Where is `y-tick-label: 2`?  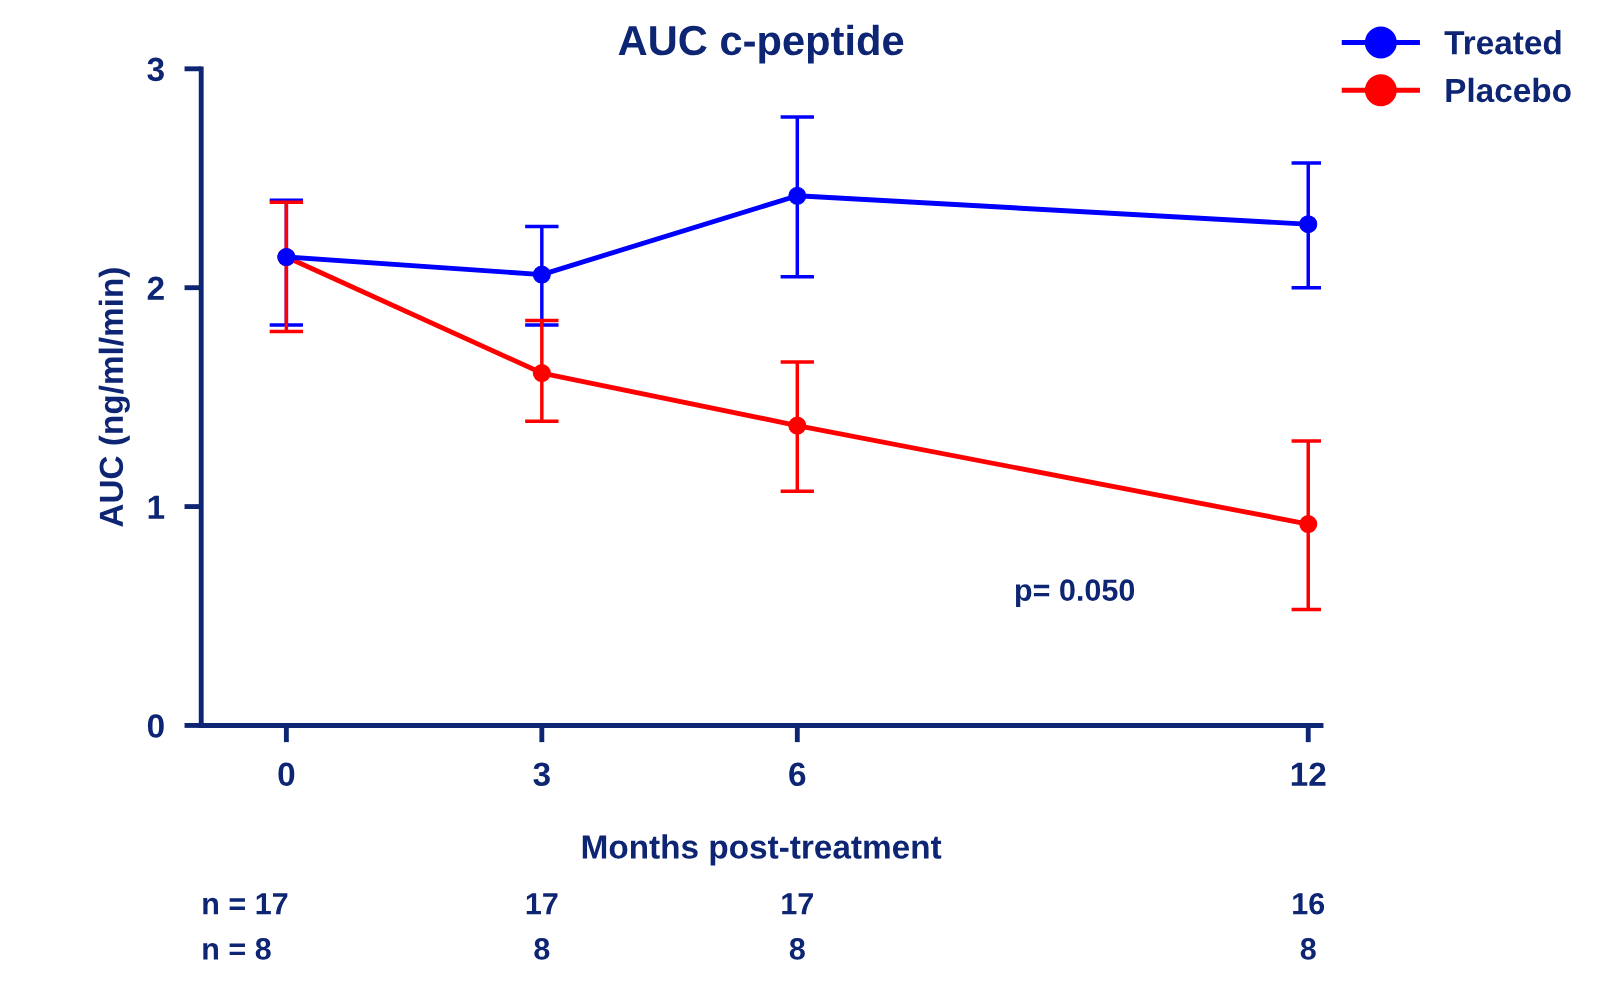 y-tick-label: 2 is located at coordinates (155, 288).